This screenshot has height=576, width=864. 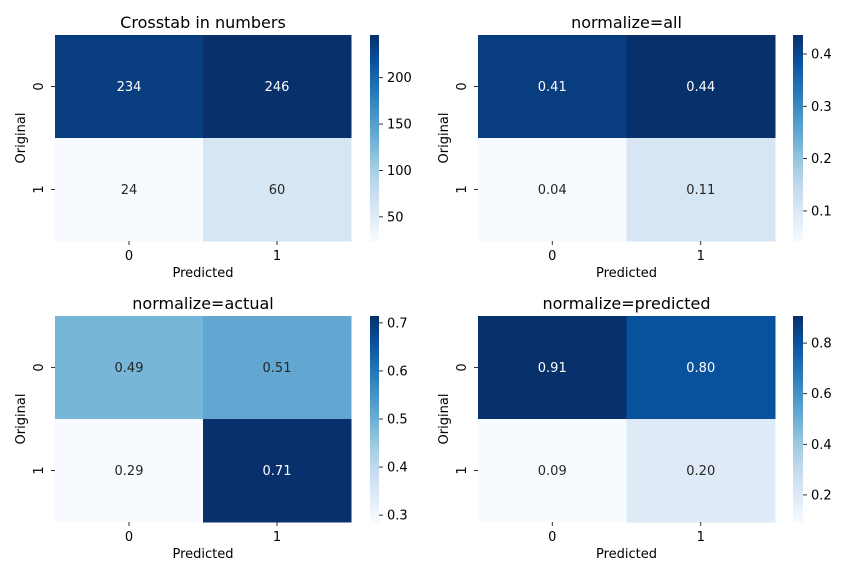 What do you see at coordinates (552, 190) in the screenshot?
I see `cell-annotation: 0.04` at bounding box center [552, 190].